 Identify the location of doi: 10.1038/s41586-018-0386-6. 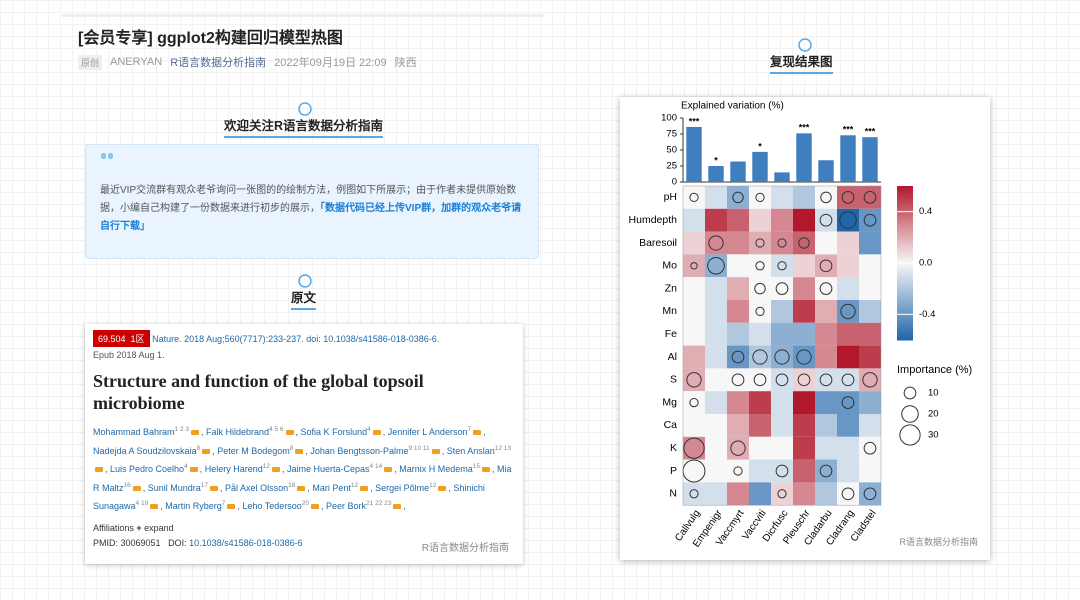
(246, 542).